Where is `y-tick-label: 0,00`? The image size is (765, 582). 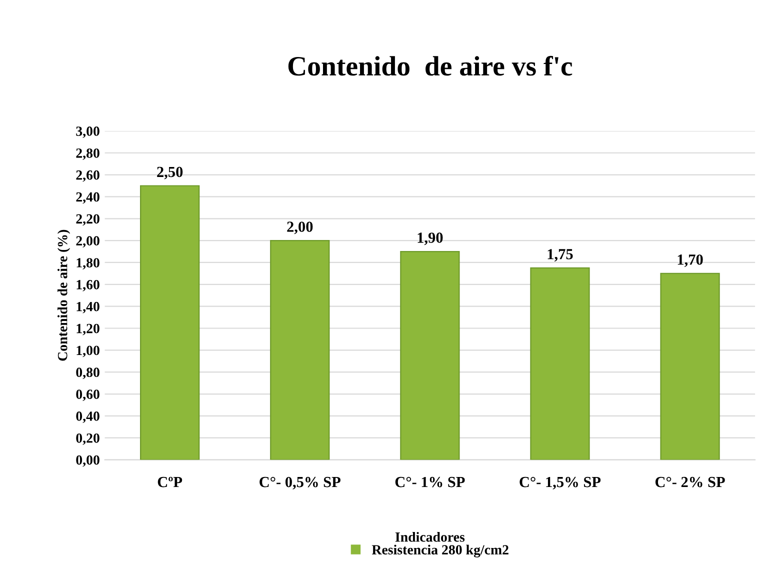
y-tick-label: 0,00 is located at coordinates (88, 461).